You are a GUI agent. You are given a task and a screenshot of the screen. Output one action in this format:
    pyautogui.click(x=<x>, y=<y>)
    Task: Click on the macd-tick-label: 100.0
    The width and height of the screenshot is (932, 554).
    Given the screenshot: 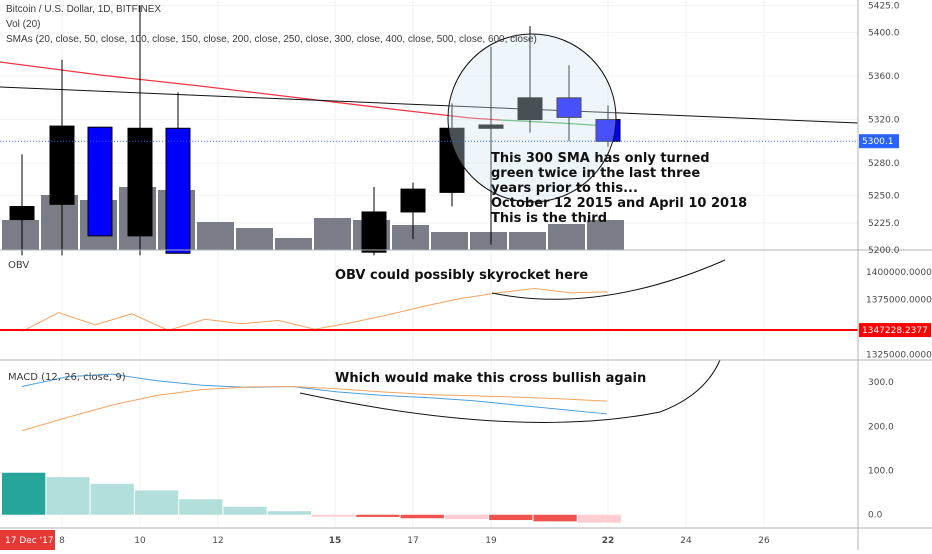 What is the action you would take?
    pyautogui.click(x=881, y=472)
    